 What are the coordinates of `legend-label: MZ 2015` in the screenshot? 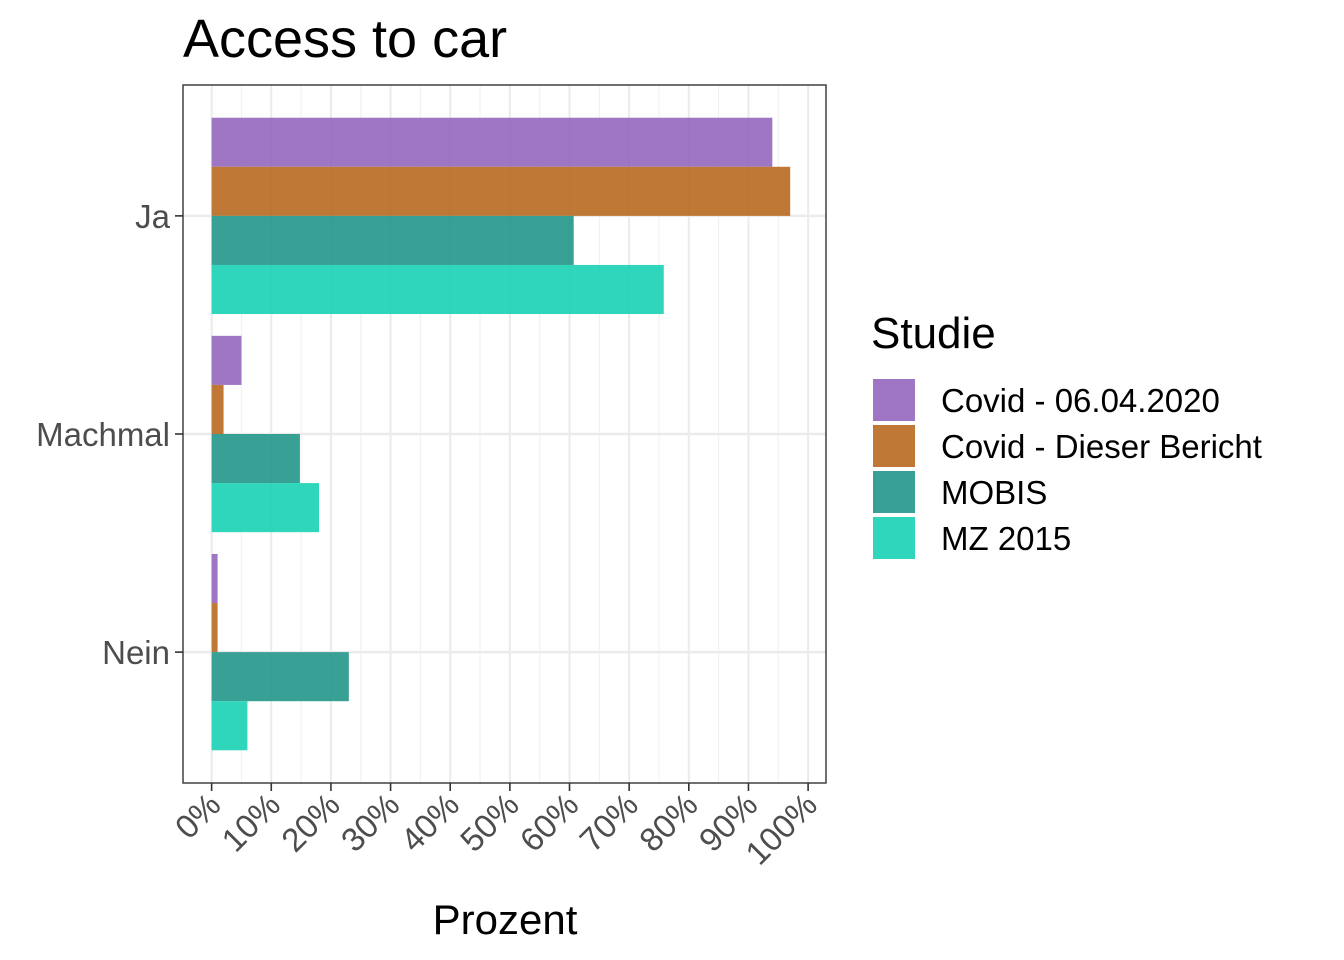 It's located at (1006, 538).